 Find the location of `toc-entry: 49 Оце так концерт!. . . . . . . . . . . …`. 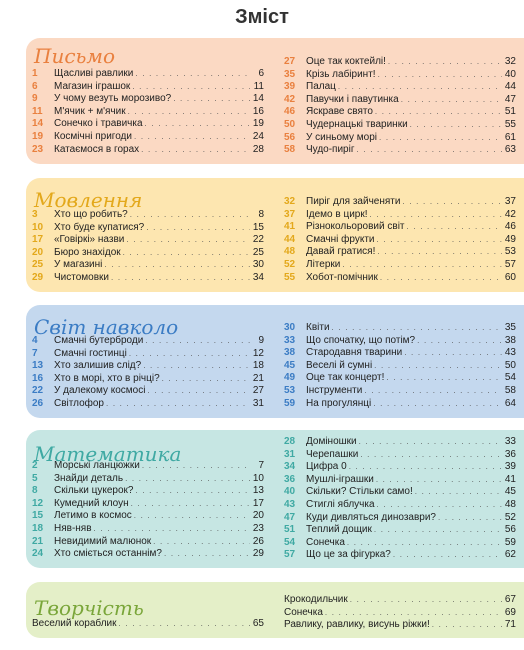

toc-entry: 49 Оце так концерт!. . . . . . . . . . . … is located at coordinates (400, 378).